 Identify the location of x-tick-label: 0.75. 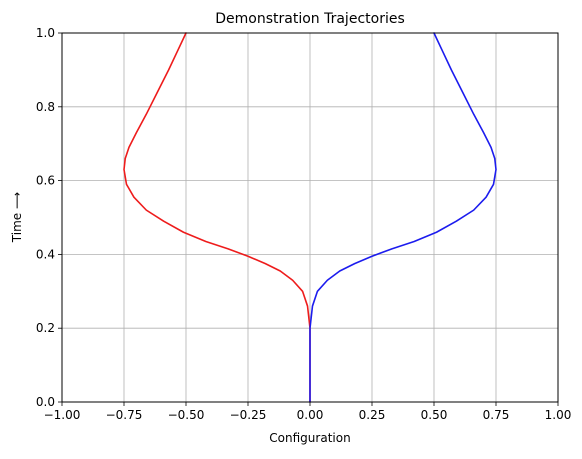
(496, 415).